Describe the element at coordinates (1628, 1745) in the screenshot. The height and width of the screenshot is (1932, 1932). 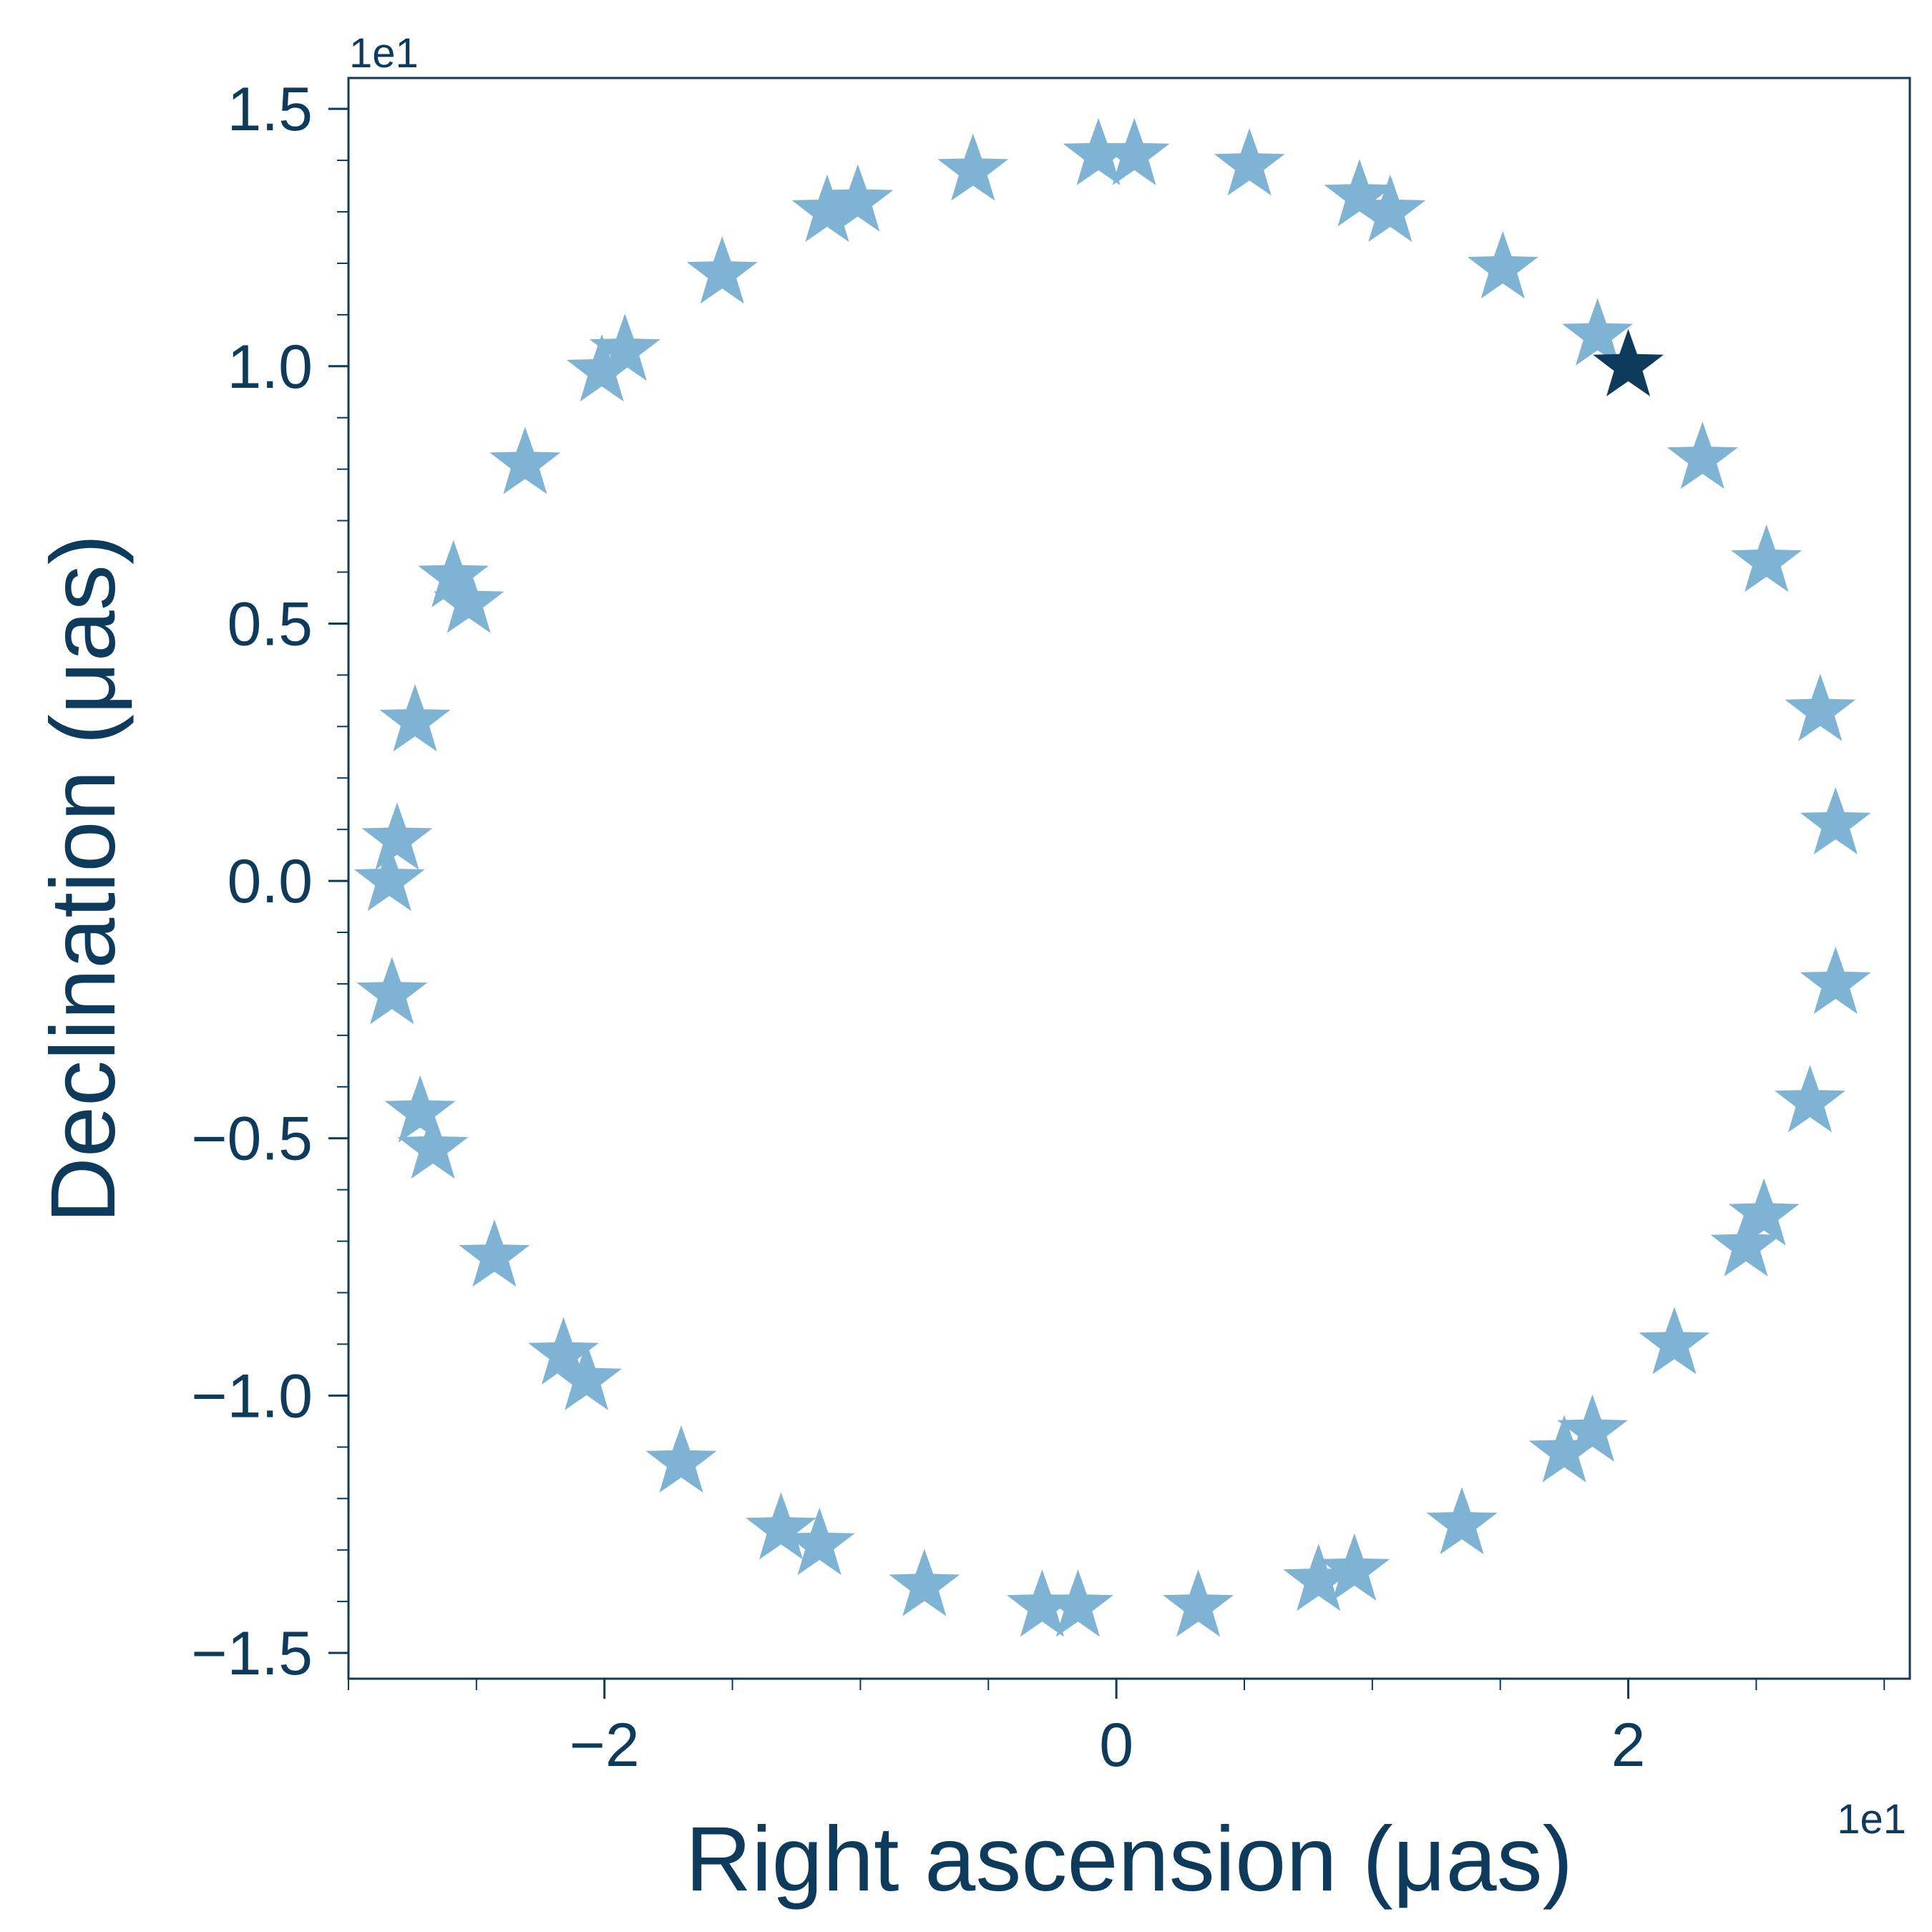
I see `x-tick-label: 2` at that location.